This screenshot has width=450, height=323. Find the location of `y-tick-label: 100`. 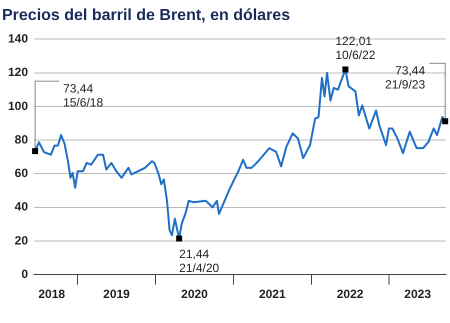

y-tick-label: 100 is located at coordinates (18, 105).